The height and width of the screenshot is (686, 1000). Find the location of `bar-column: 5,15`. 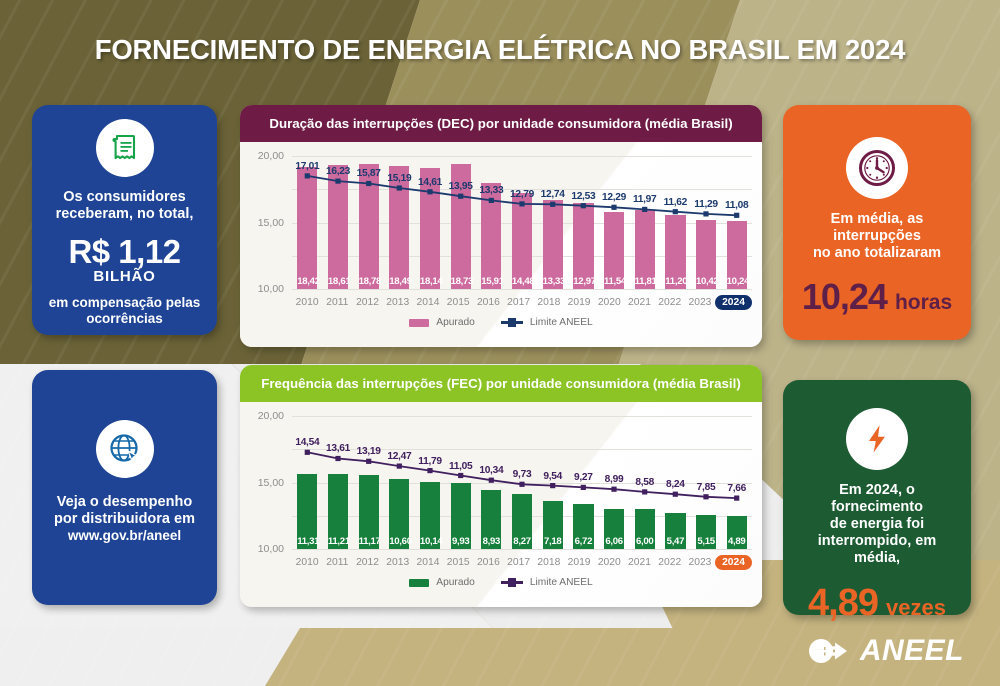

bar-column: 5,15 is located at coordinates (706, 482).